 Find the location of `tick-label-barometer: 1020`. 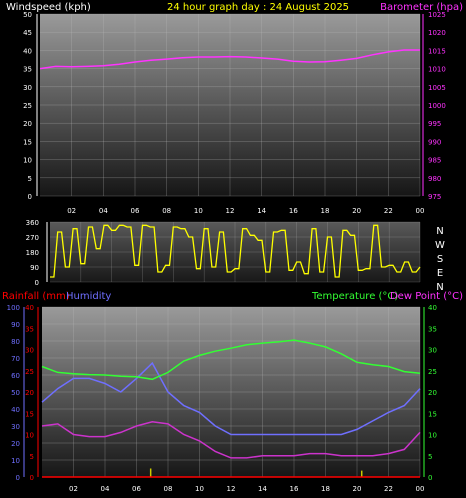

tick-label-barometer: 1020 is located at coordinates (437, 33).